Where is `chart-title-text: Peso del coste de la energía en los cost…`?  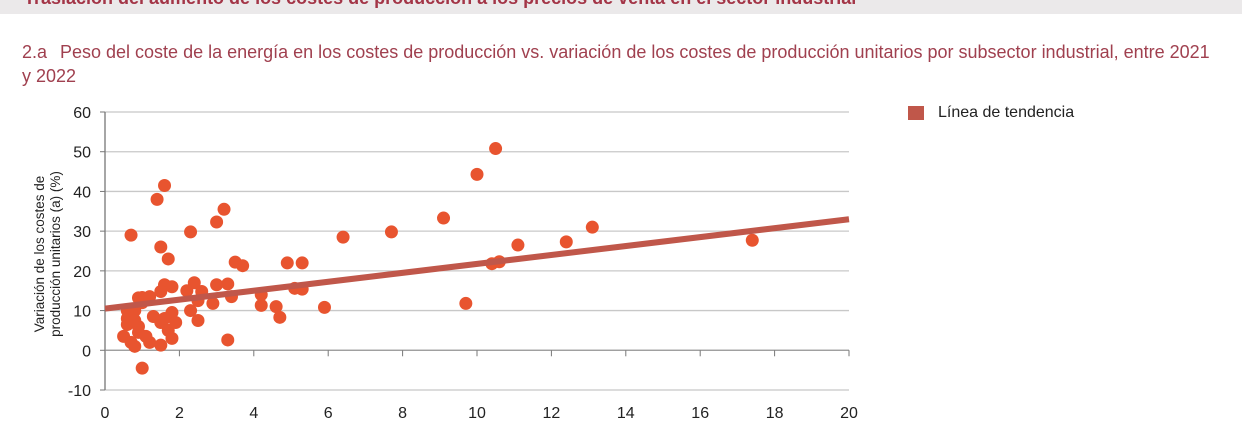
chart-title-text: Peso del coste de la energía en los cost… is located at coordinates (616, 64).